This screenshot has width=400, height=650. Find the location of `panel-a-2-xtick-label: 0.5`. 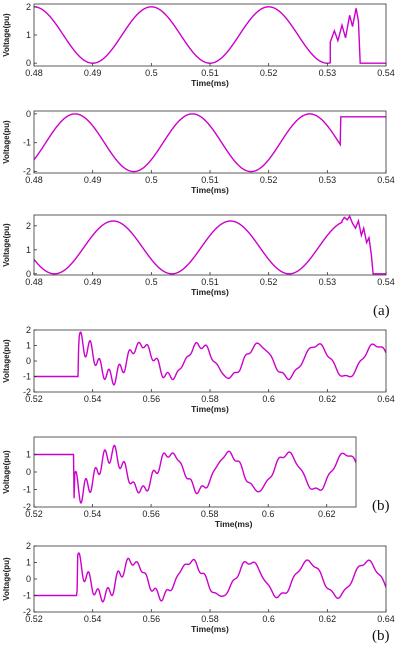

panel-a-2-xtick-label: 0.5 is located at coordinates (151, 180).